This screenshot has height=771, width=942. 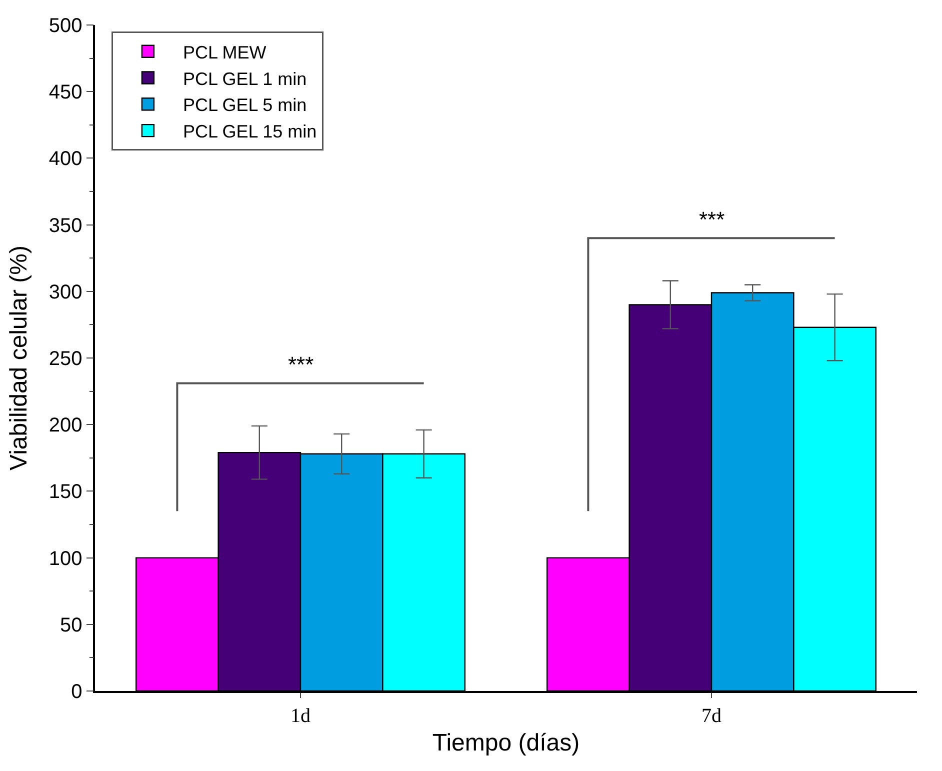 I want to click on legend-label: PCL GEL 5 min, so click(x=244, y=105).